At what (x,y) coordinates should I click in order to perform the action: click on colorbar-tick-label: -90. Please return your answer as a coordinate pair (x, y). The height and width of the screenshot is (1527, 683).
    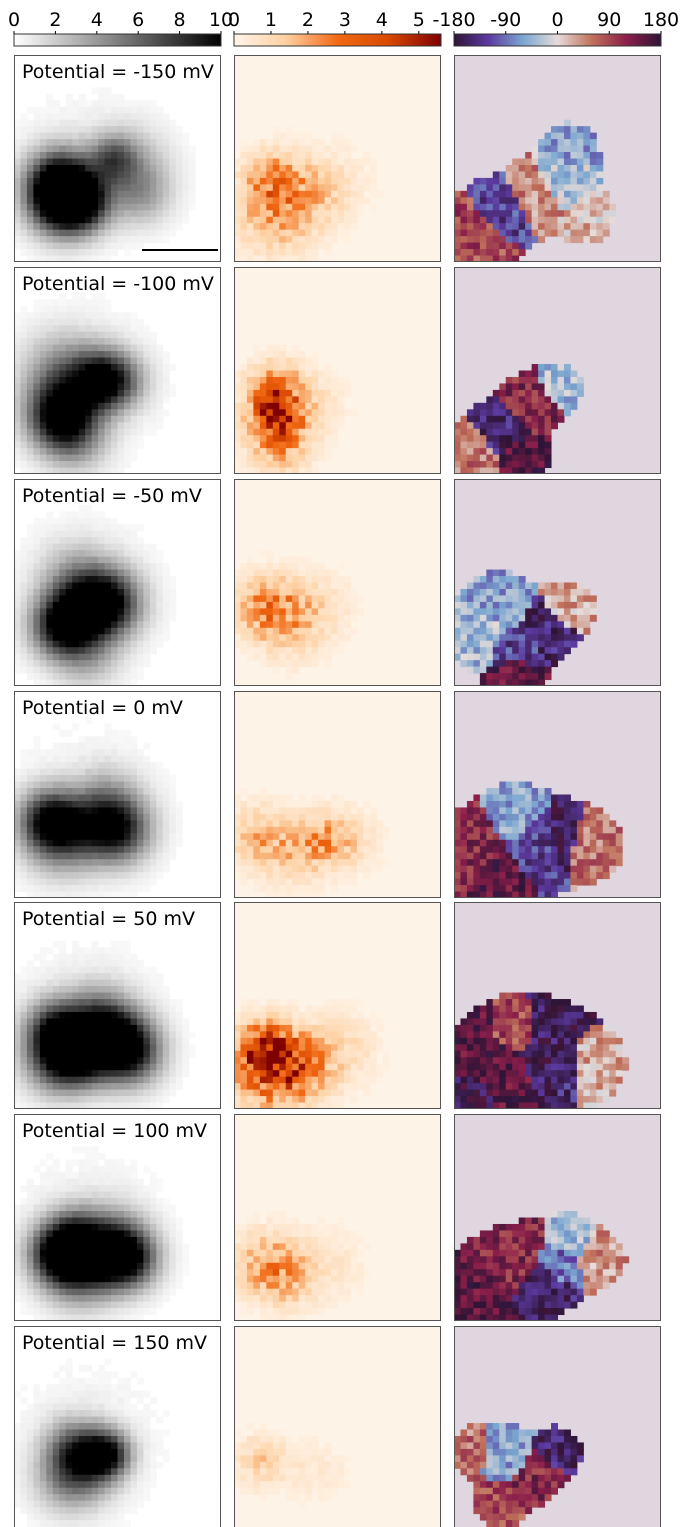
    Looking at the image, I should click on (505, 20).